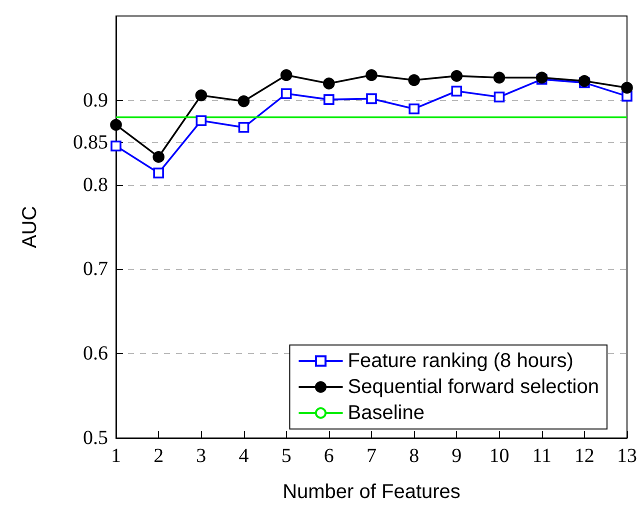 This screenshot has height=509, width=641. Describe the element at coordinates (95, 353) in the screenshot. I see `y-tick-label: 0.6` at that location.